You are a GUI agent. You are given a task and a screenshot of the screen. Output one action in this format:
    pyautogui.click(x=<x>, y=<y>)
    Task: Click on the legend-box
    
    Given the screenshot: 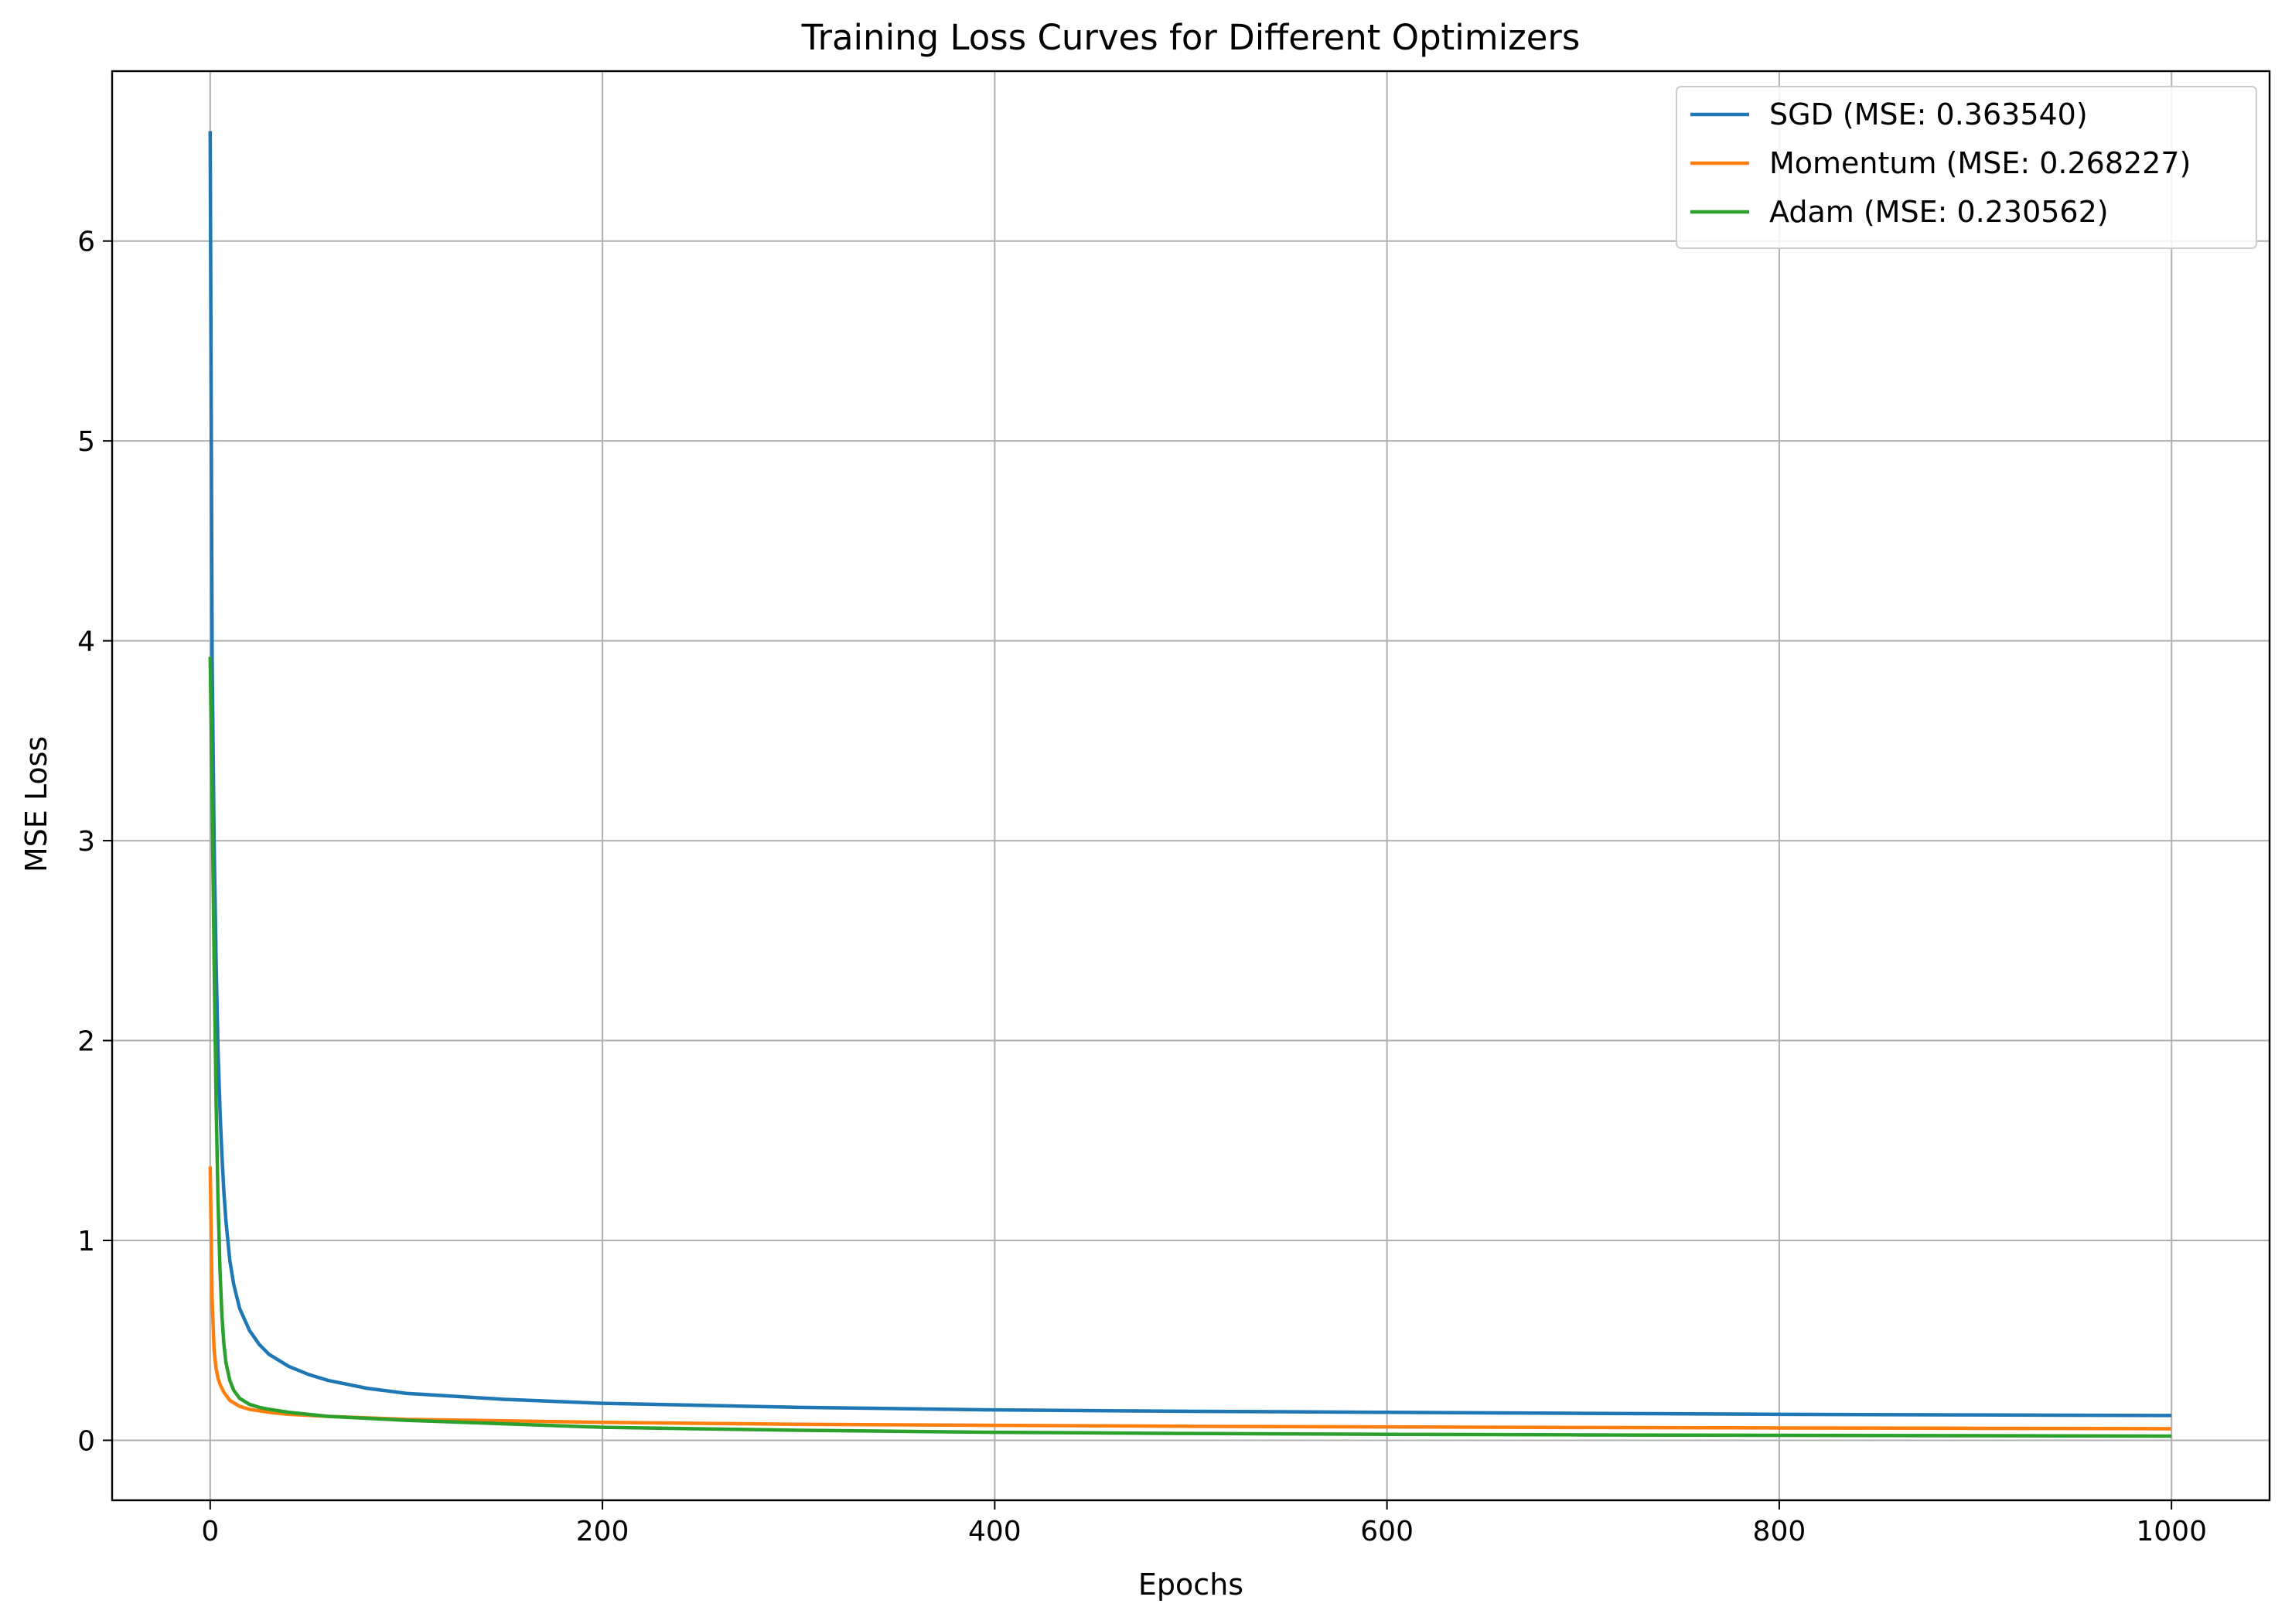 What is the action you would take?
    pyautogui.click(x=1966, y=167)
    